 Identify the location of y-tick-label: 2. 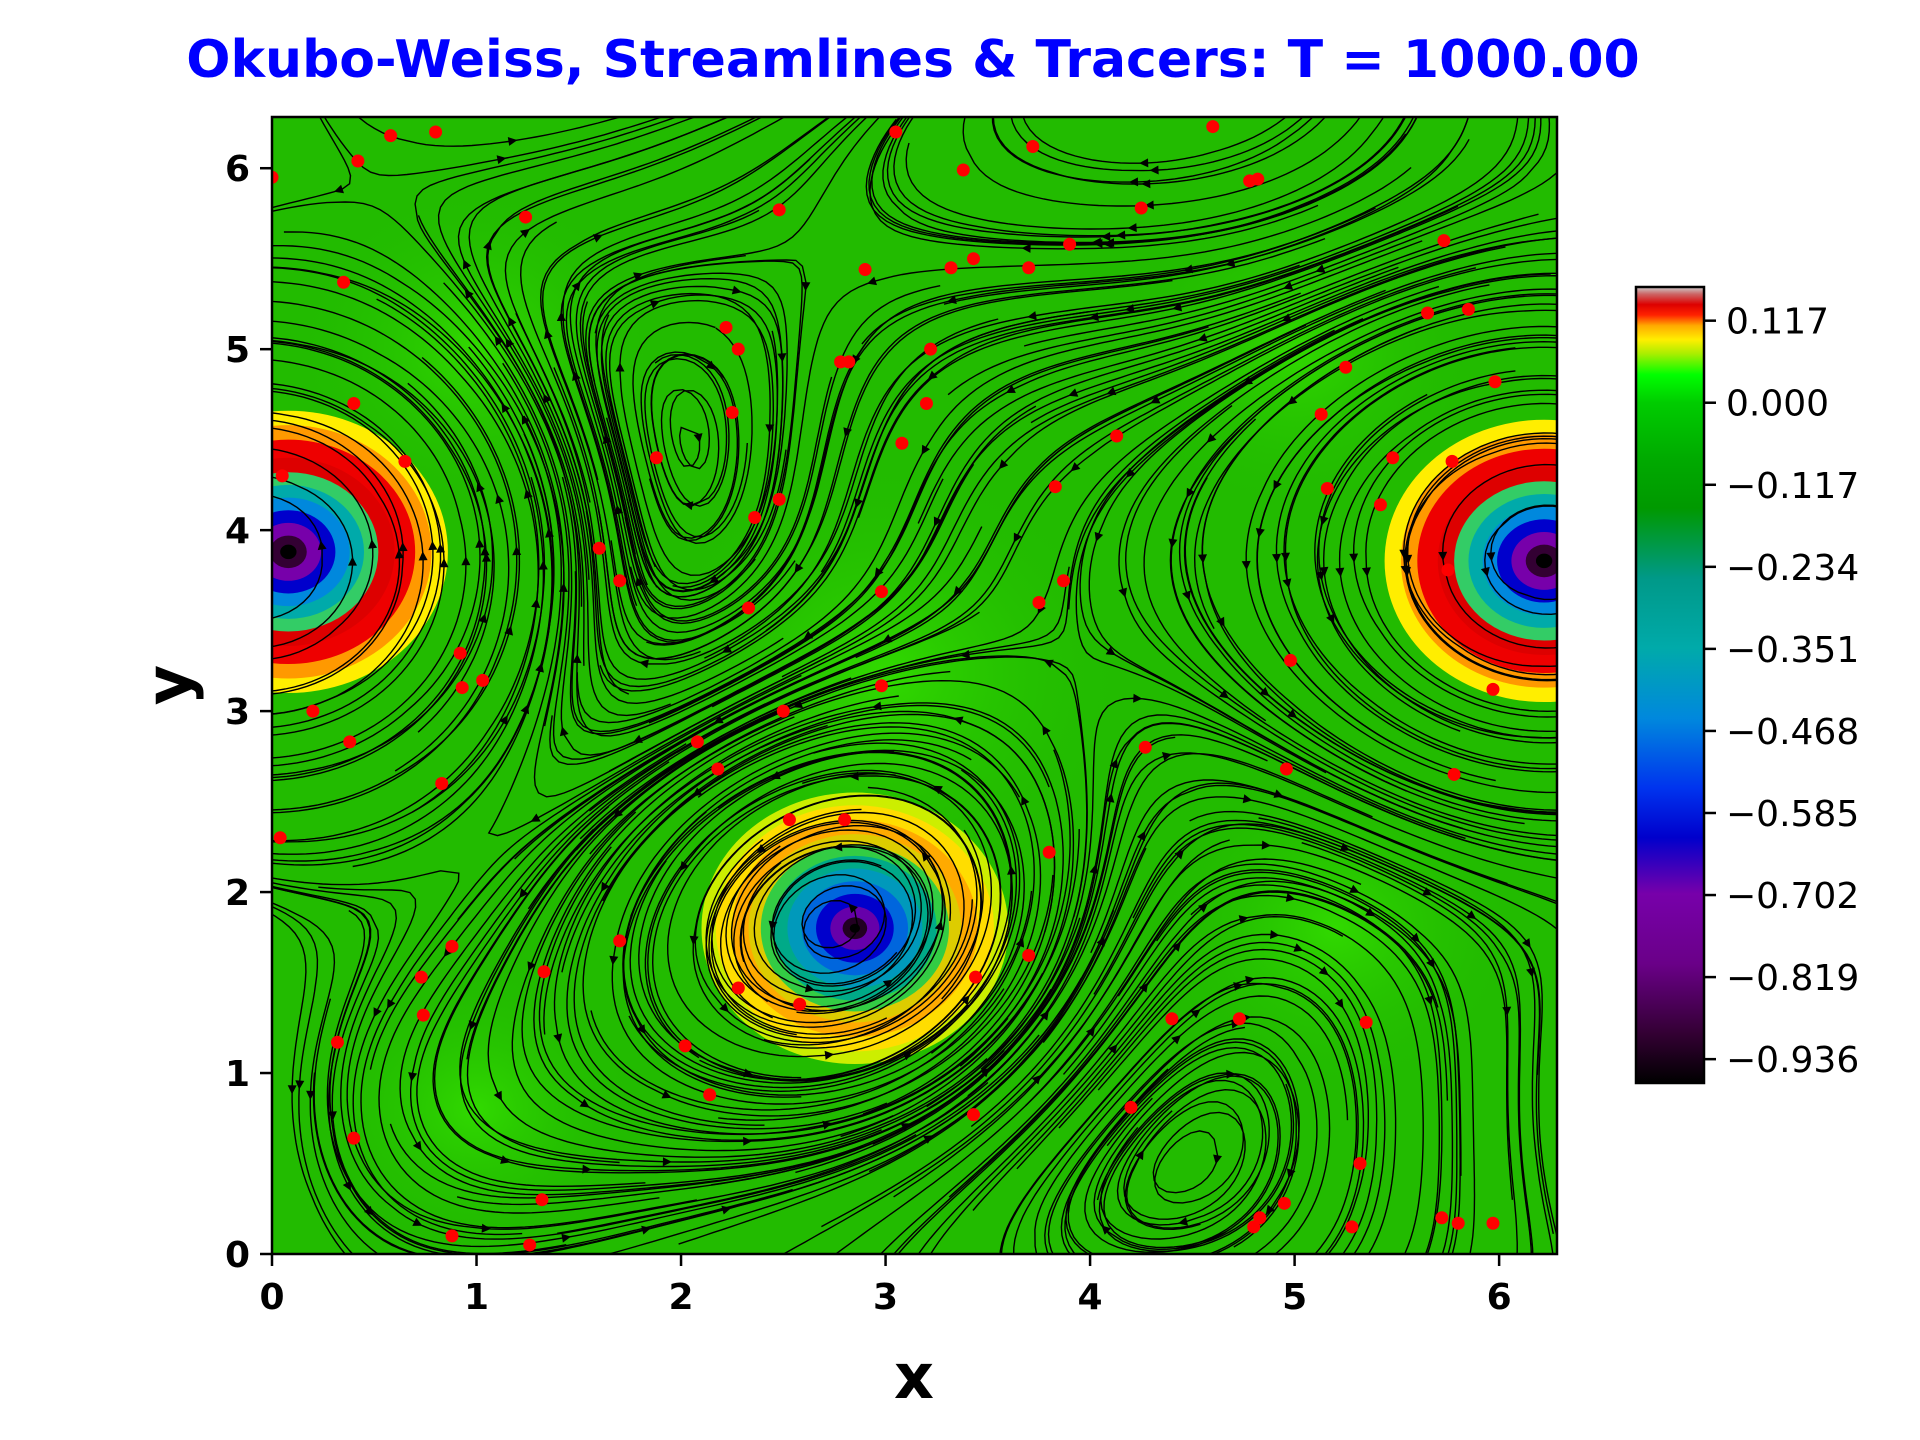
(237, 893).